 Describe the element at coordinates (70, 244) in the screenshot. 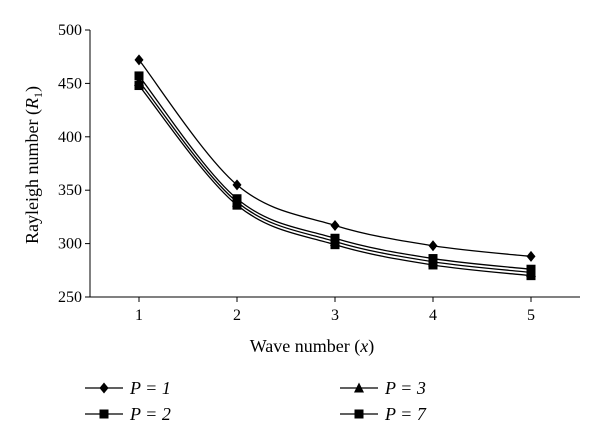

I see `y-tick-label: 300` at that location.